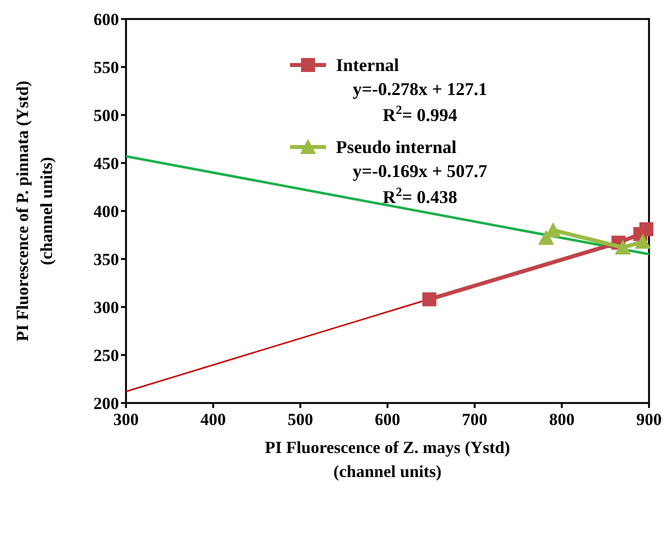  Describe the element at coordinates (106, 115) in the screenshot. I see `y-tick-label: 500` at that location.